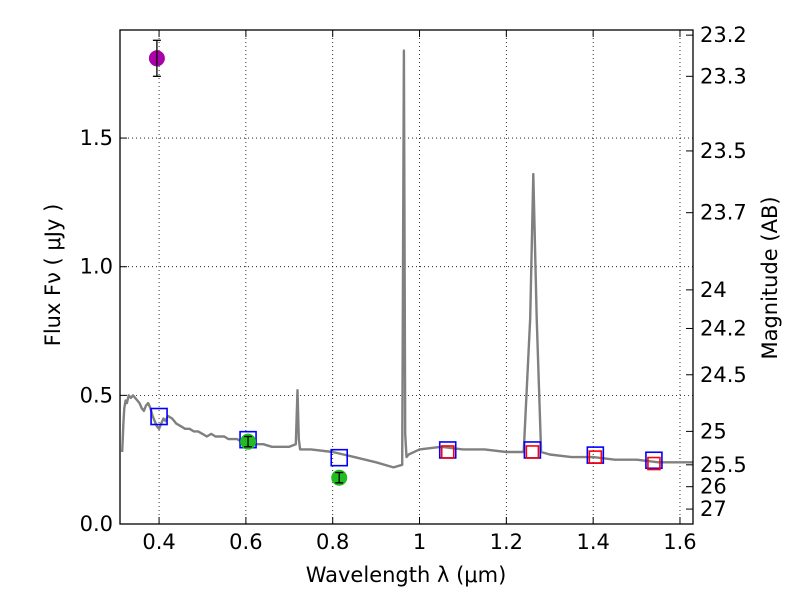 This screenshot has height=600, width=800. I want to click on x-tick-label: 1.4, so click(592, 542).